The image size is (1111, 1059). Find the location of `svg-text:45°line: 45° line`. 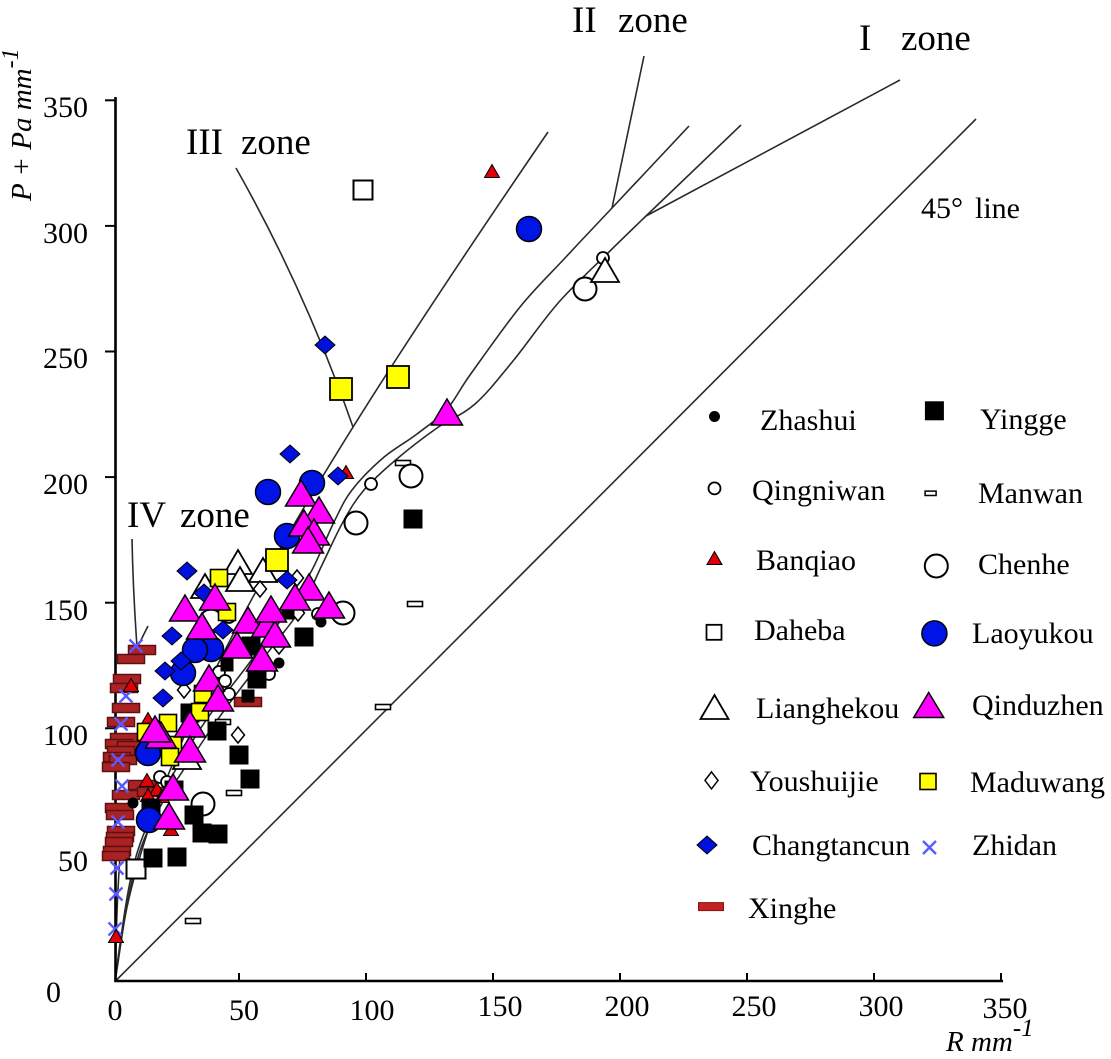

svg-text:45°line: 45° line is located at coordinates (970, 208).